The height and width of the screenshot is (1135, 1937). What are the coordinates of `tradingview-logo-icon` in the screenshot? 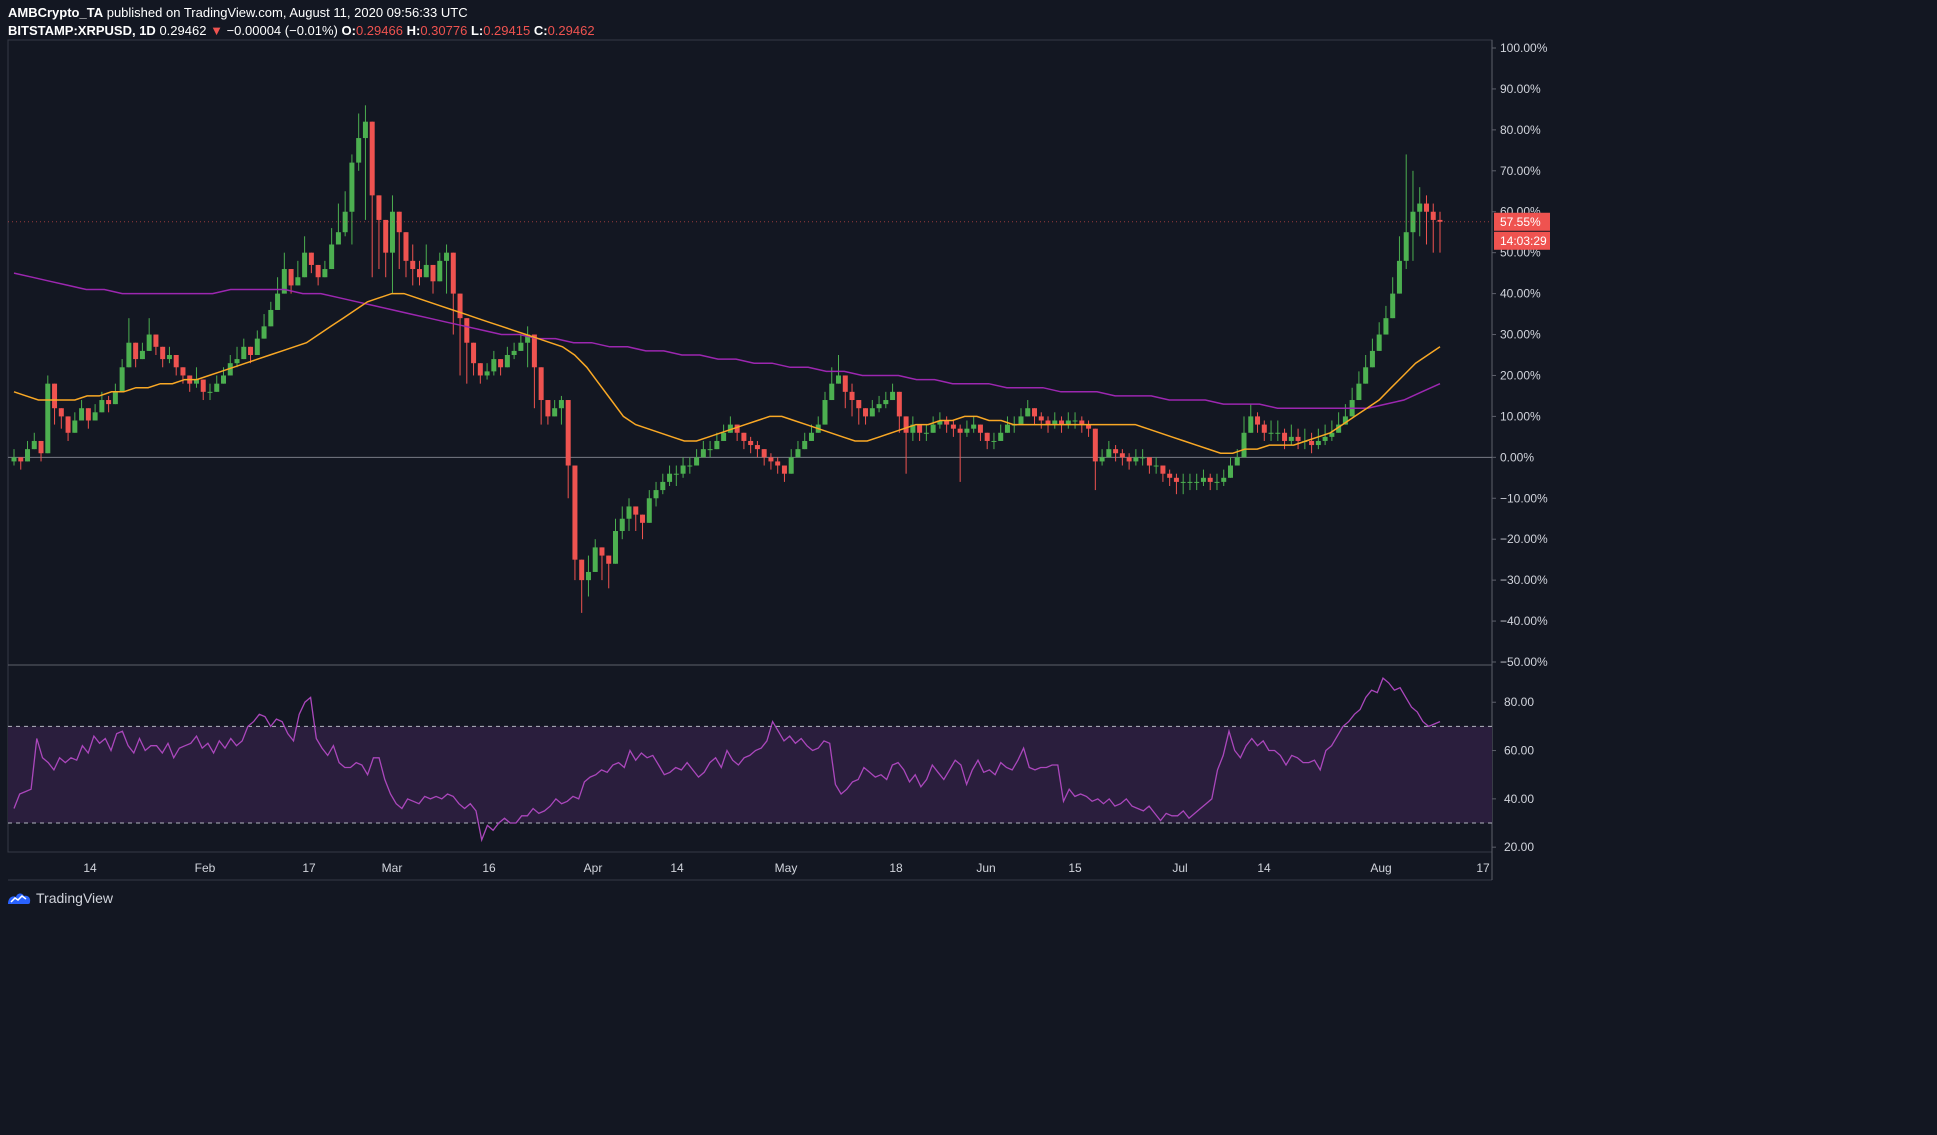 It's located at (19, 898).